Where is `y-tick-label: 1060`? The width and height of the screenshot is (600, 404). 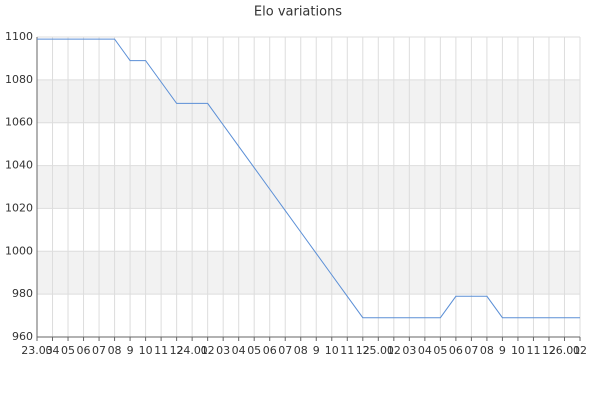
y-tick-label: 1060 is located at coordinates (19, 122).